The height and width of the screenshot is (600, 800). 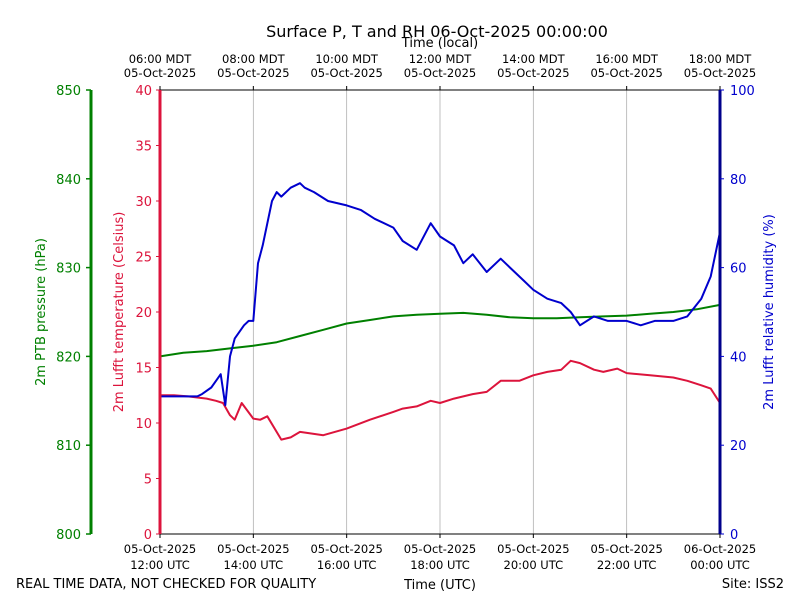 I want to click on bottom-tick-time: 14:00 UTC, so click(x=254, y=565).